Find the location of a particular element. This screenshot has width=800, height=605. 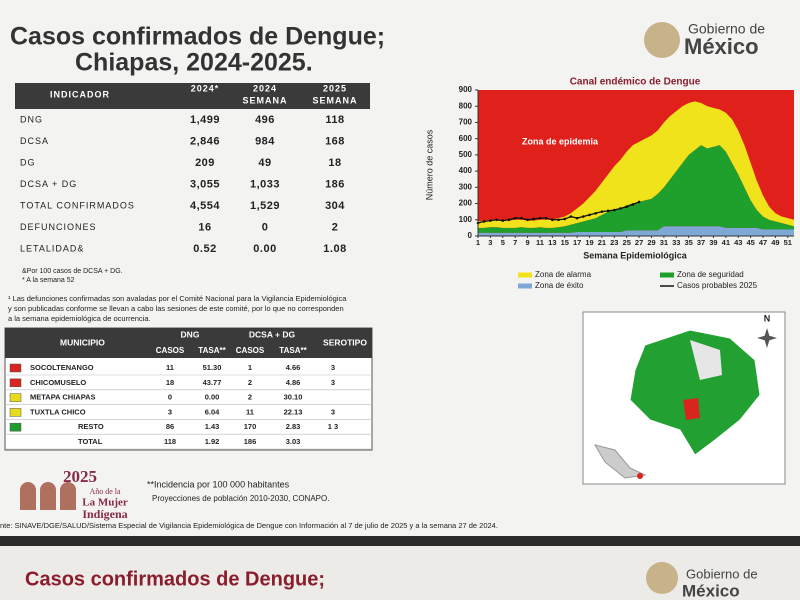

table-cell: 1.43 is located at coordinates (212, 426).